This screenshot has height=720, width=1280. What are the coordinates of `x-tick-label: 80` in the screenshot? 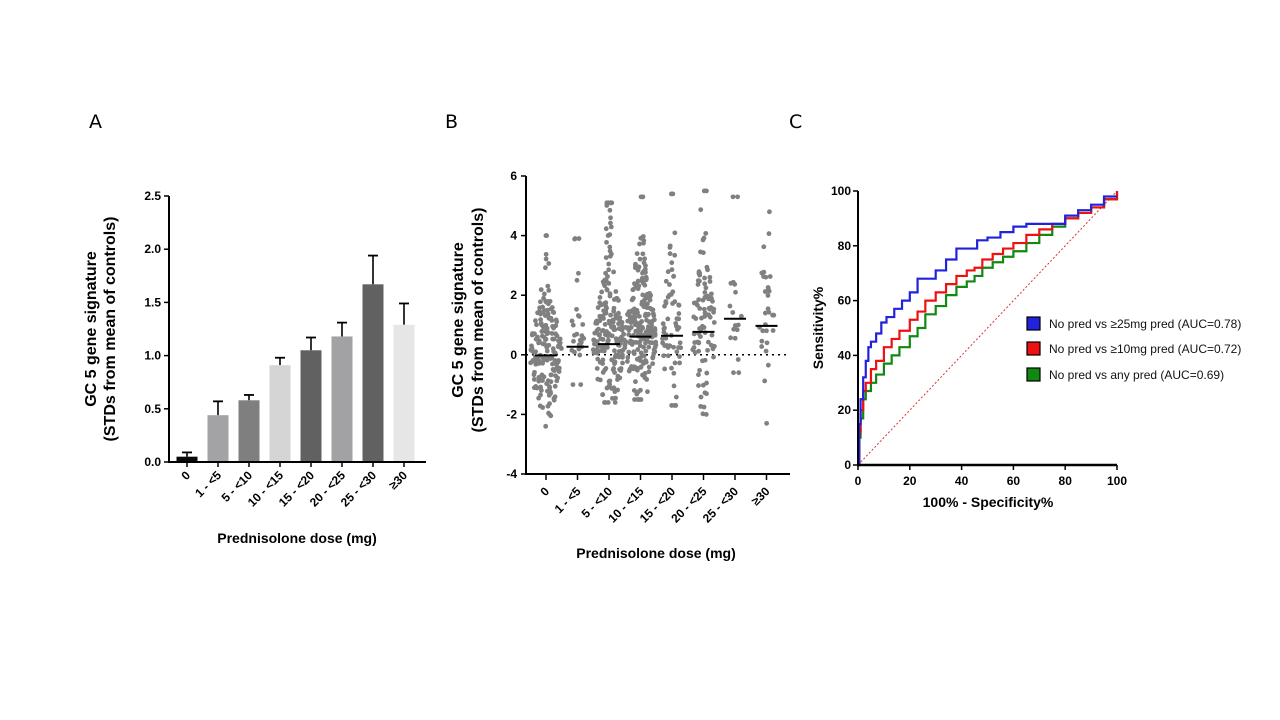 It's located at (1066, 481).